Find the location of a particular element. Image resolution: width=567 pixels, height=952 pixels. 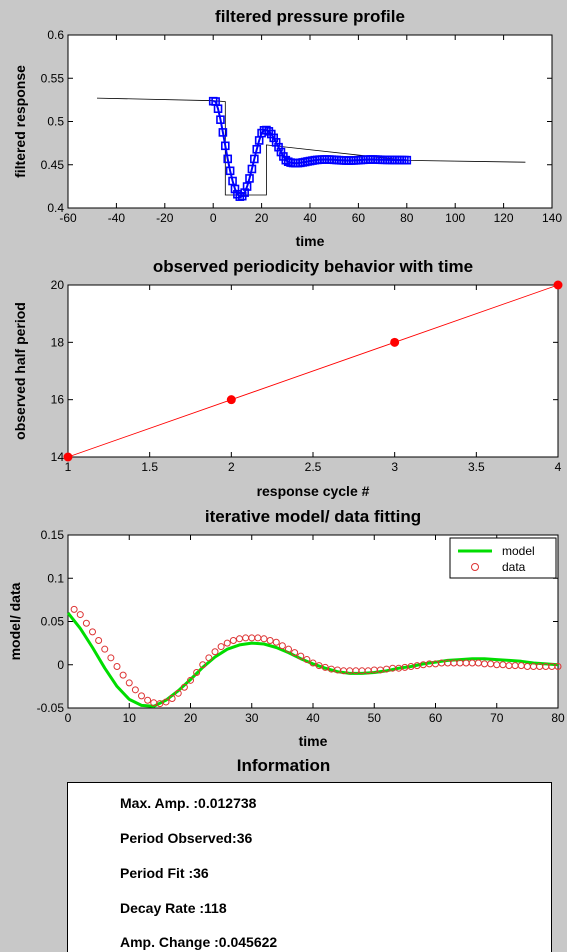

y-axis-label-1: filtered response is located at coordinates (20, 121).